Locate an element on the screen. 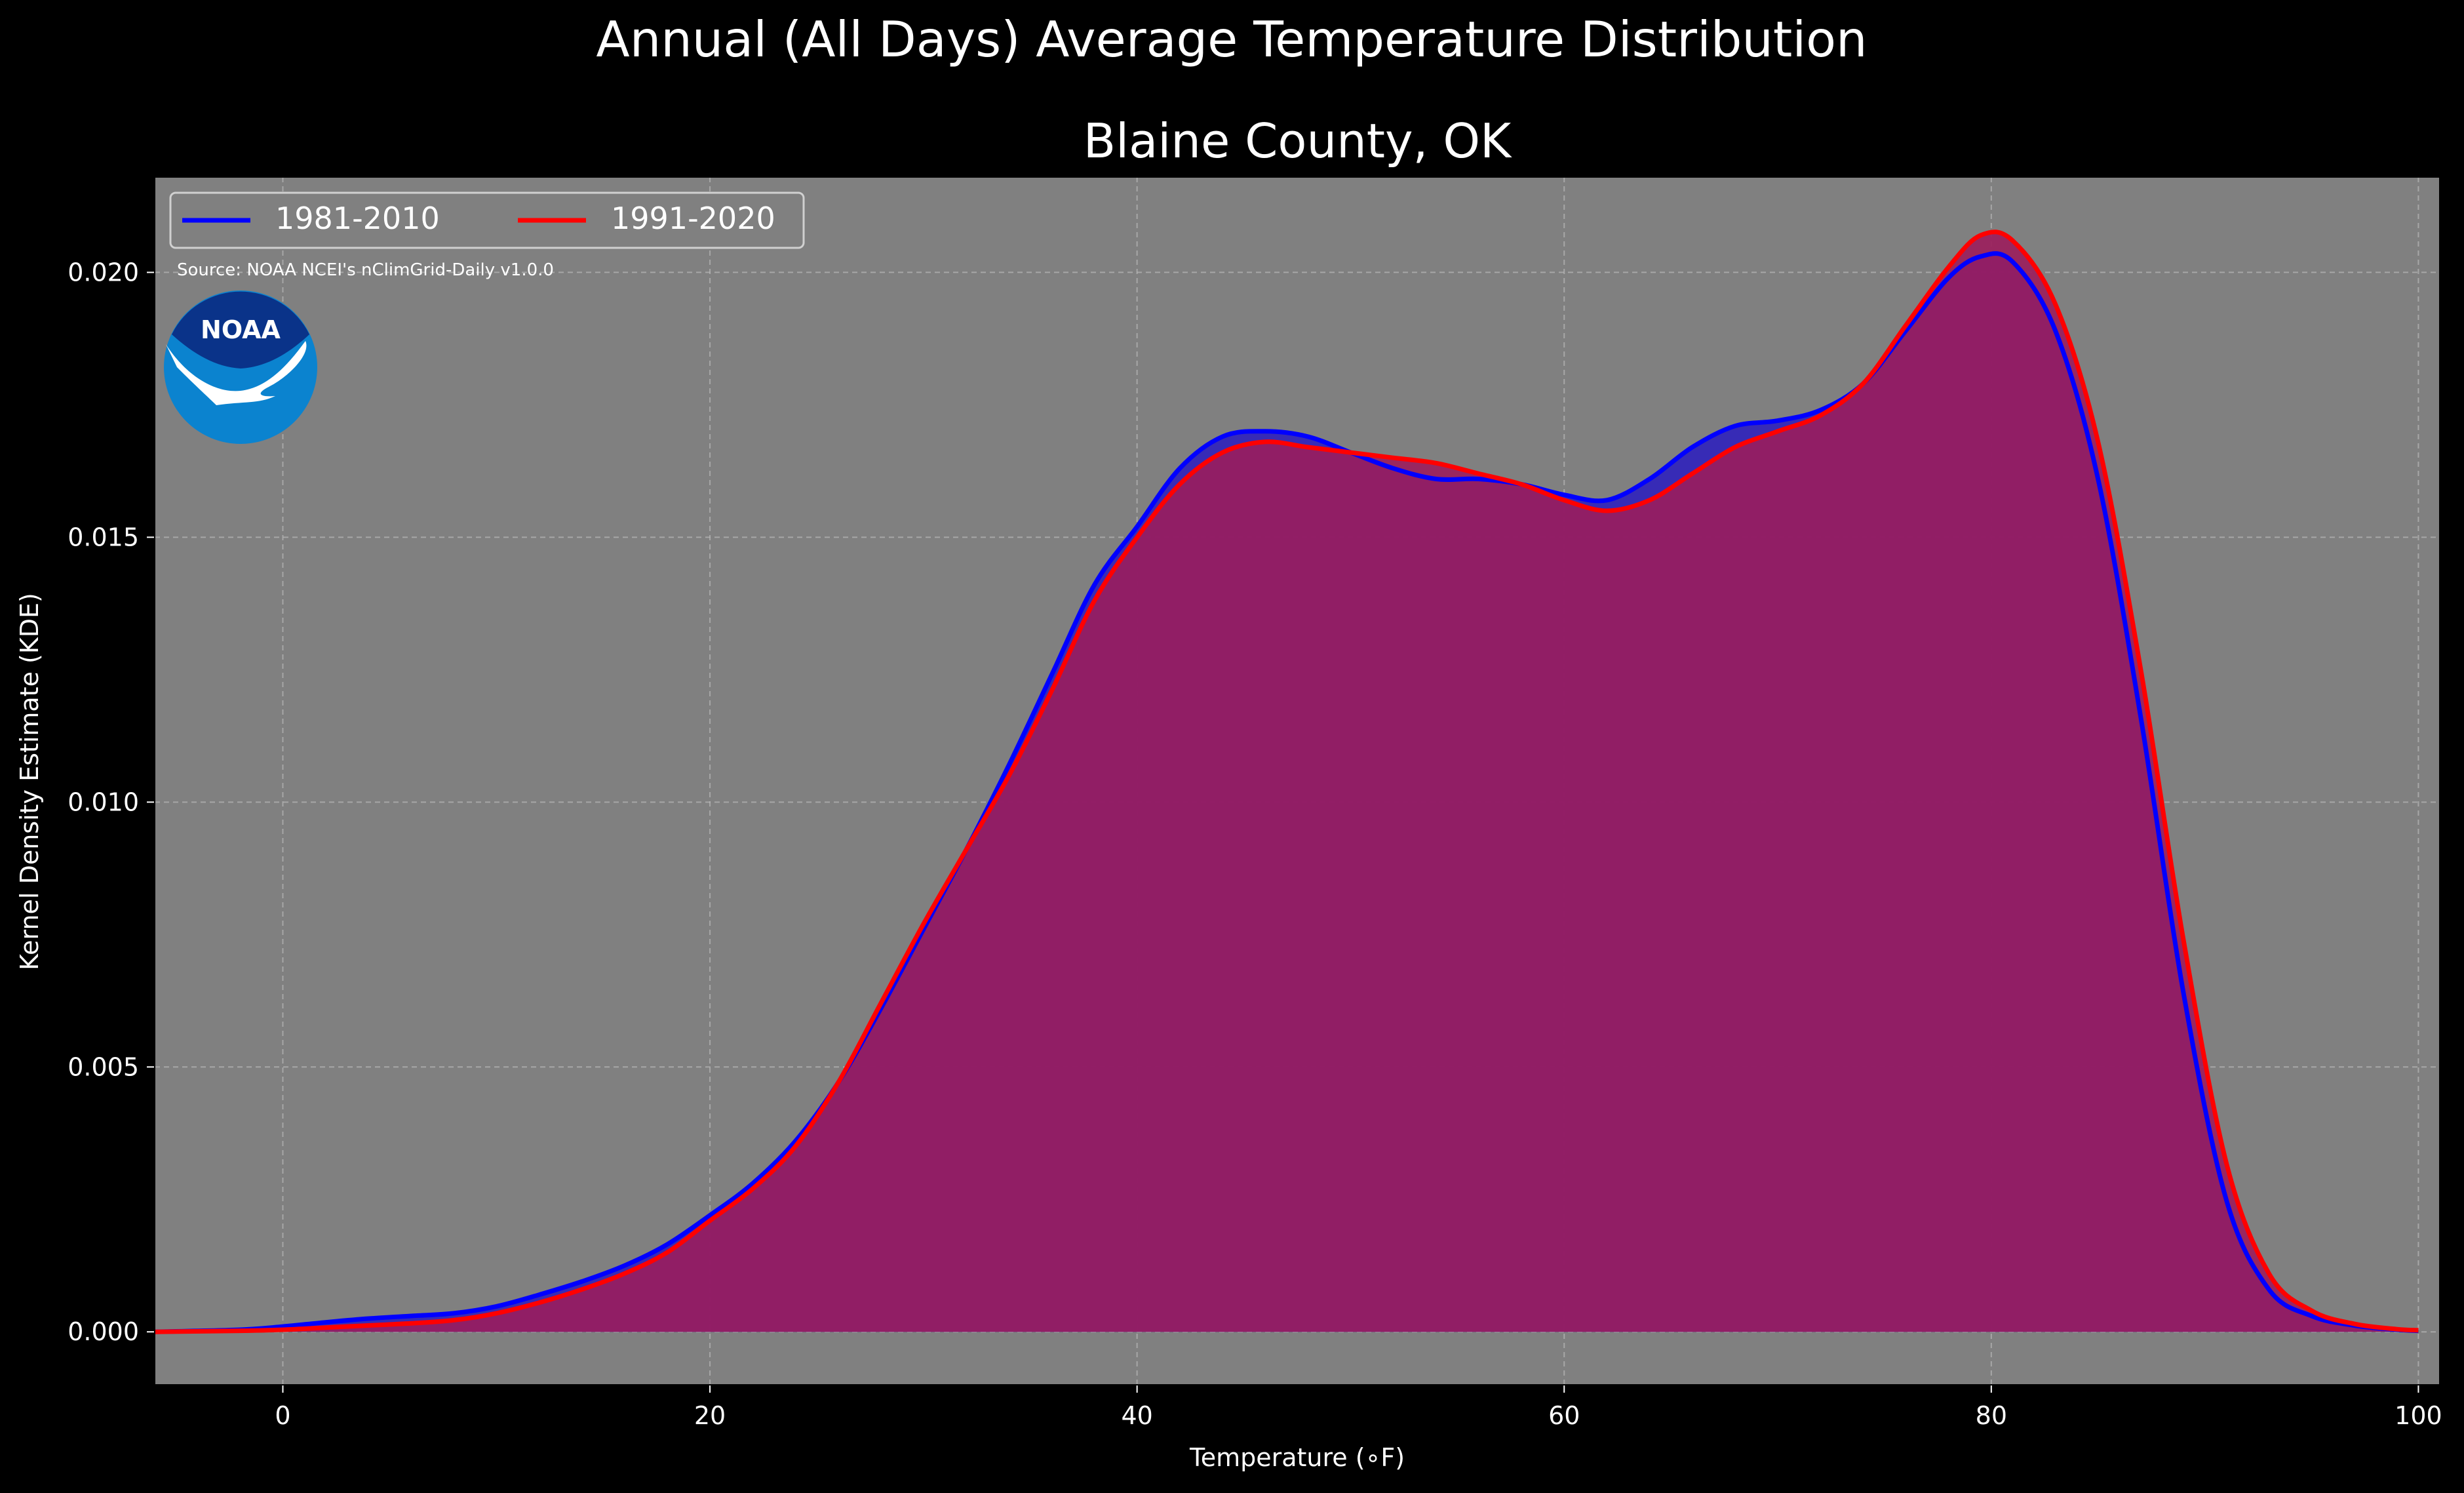 The width and height of the screenshot is (2464, 1493). x-tick-label: 0 is located at coordinates (282, 1416).